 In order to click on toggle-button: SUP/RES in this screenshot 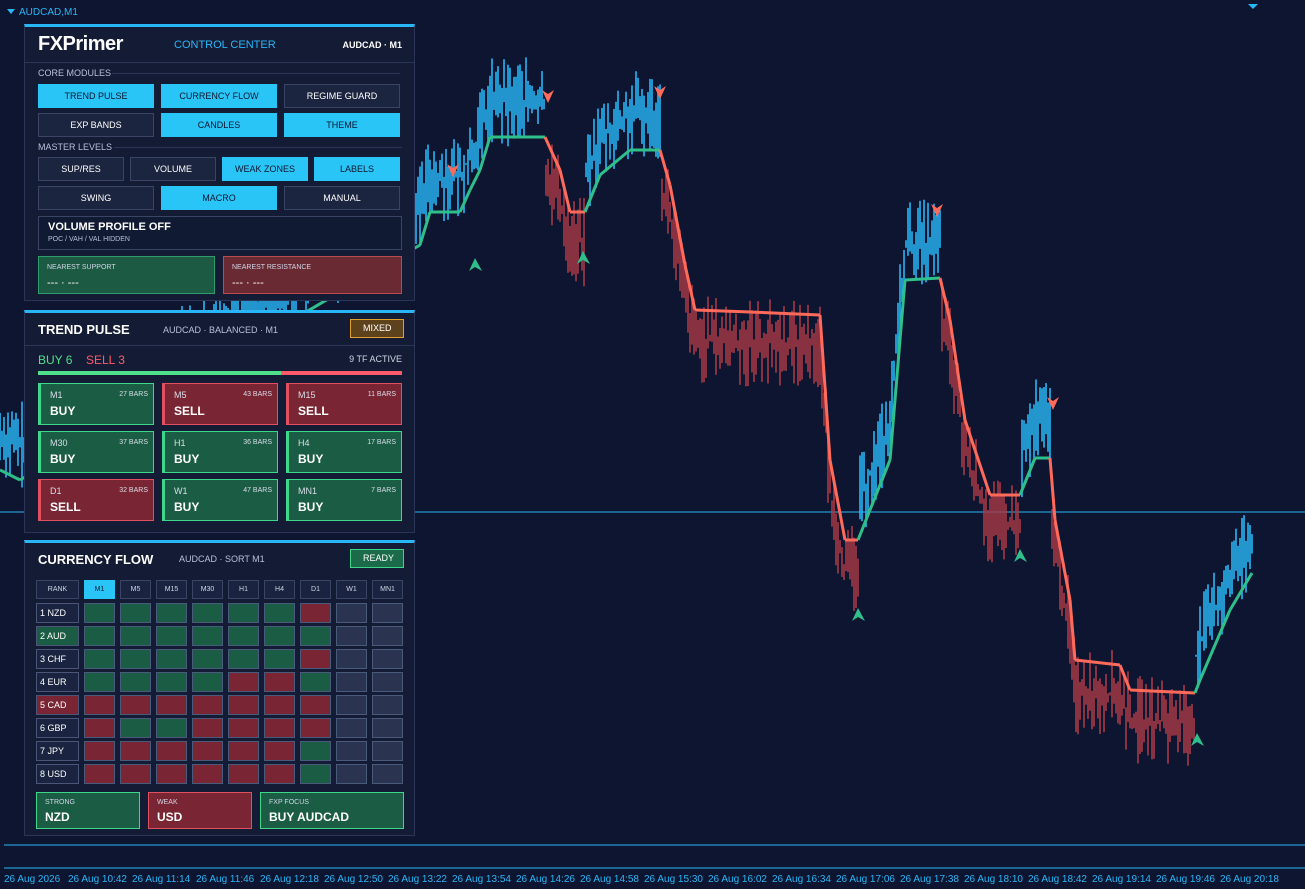, I will do `click(81, 169)`.